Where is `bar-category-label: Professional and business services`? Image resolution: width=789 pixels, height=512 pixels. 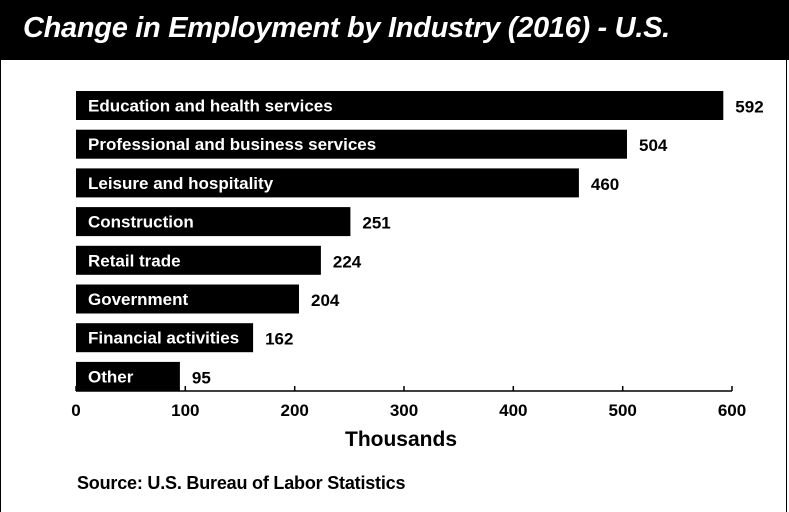
bar-category-label: Professional and business services is located at coordinates (232, 144).